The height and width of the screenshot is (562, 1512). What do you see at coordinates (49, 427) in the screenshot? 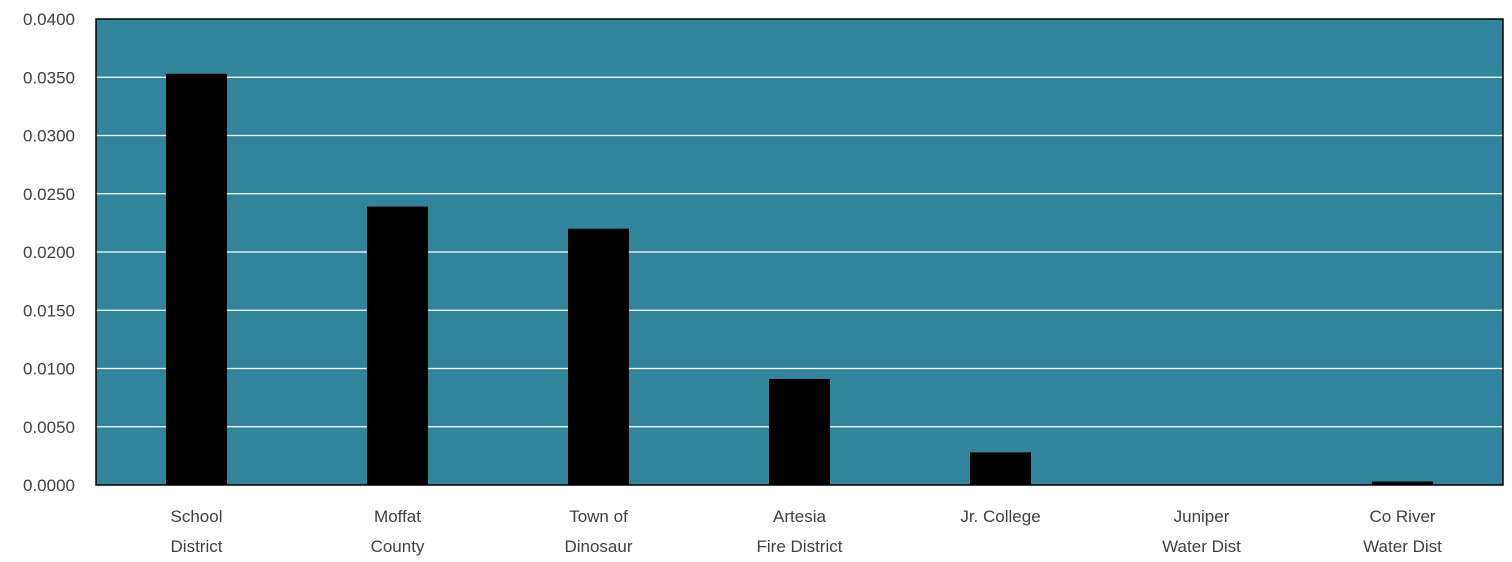
I see `y-tick-label: 0.0050` at bounding box center [49, 427].